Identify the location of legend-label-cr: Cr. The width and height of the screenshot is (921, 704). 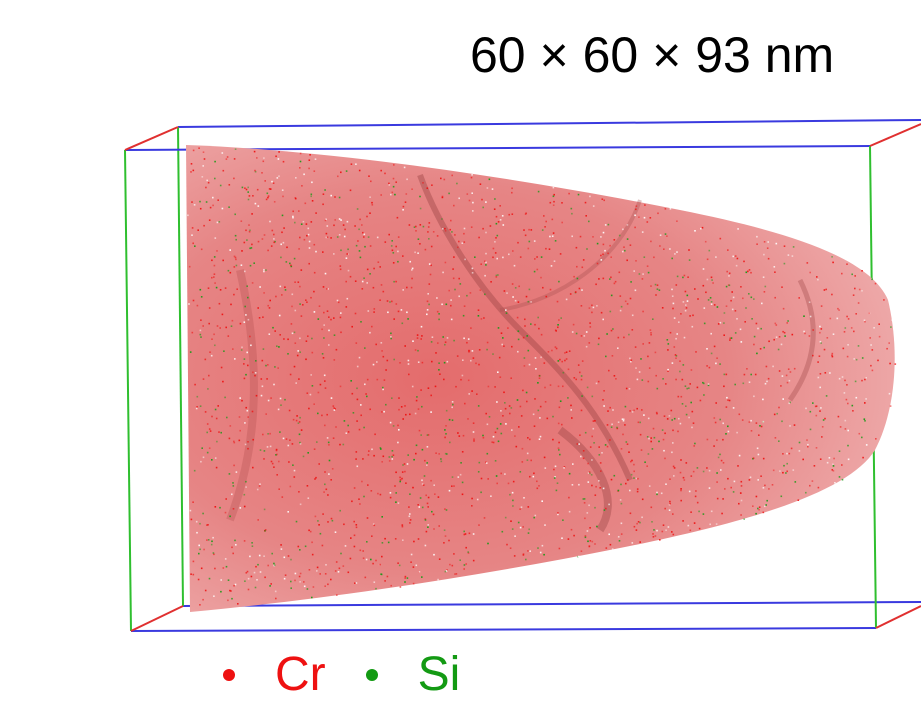
(300, 674).